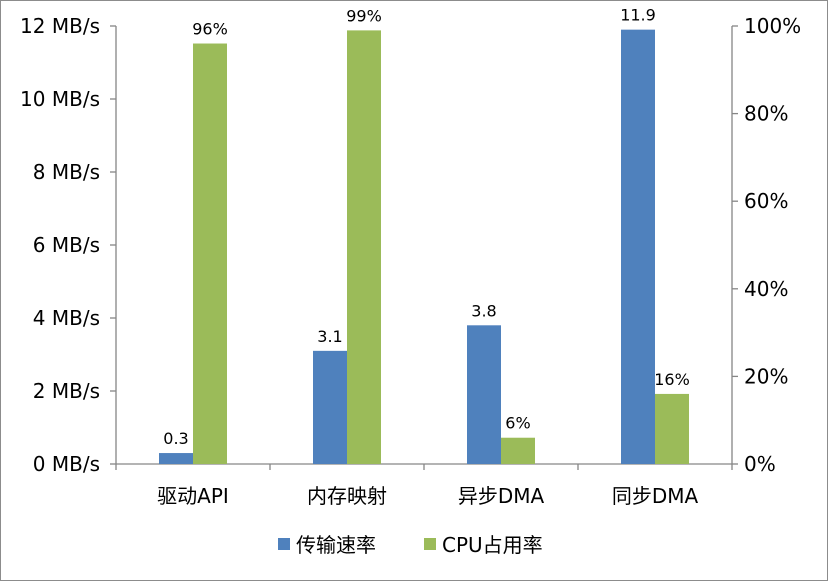 This screenshot has height=581, width=828. Describe the element at coordinates (492, 545) in the screenshot. I see `legend-label-series-1: CPU占用率` at that location.